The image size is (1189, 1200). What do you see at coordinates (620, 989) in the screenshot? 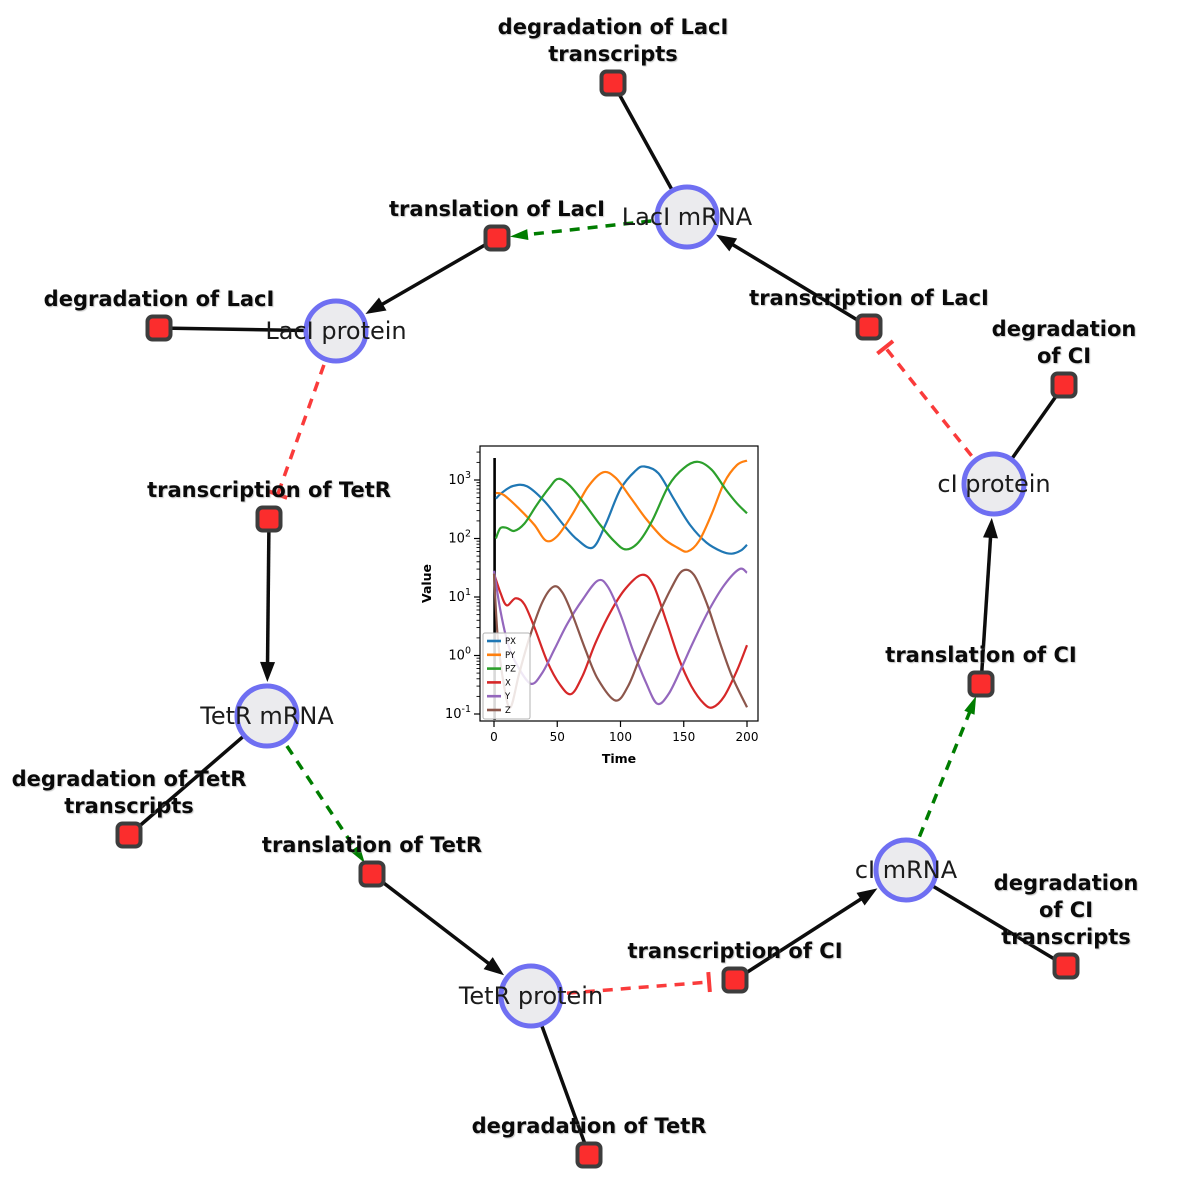
I see `edge-tetr-protein-to-transcription-of-ci` at bounding box center [620, 989].